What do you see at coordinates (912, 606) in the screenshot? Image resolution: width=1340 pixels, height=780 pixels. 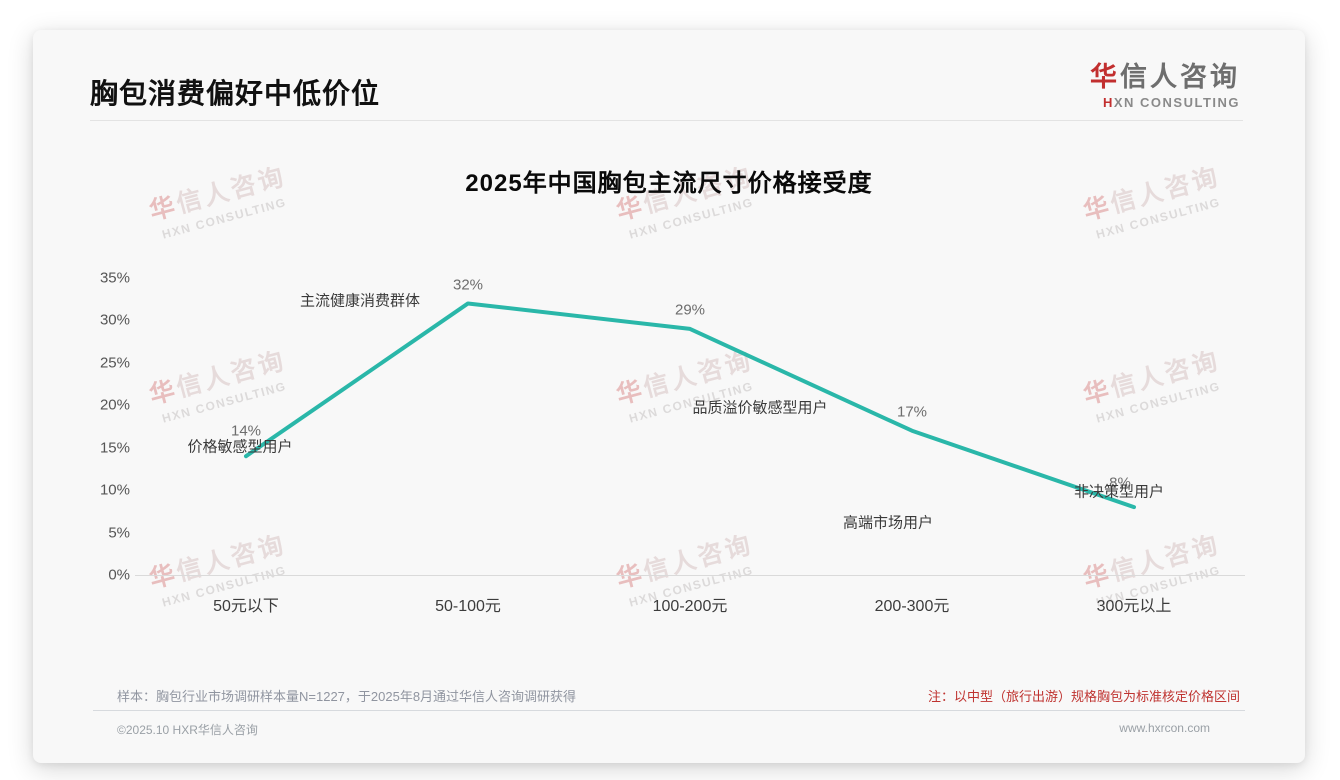 I see `x-axis-tick: 200-300元` at bounding box center [912, 606].